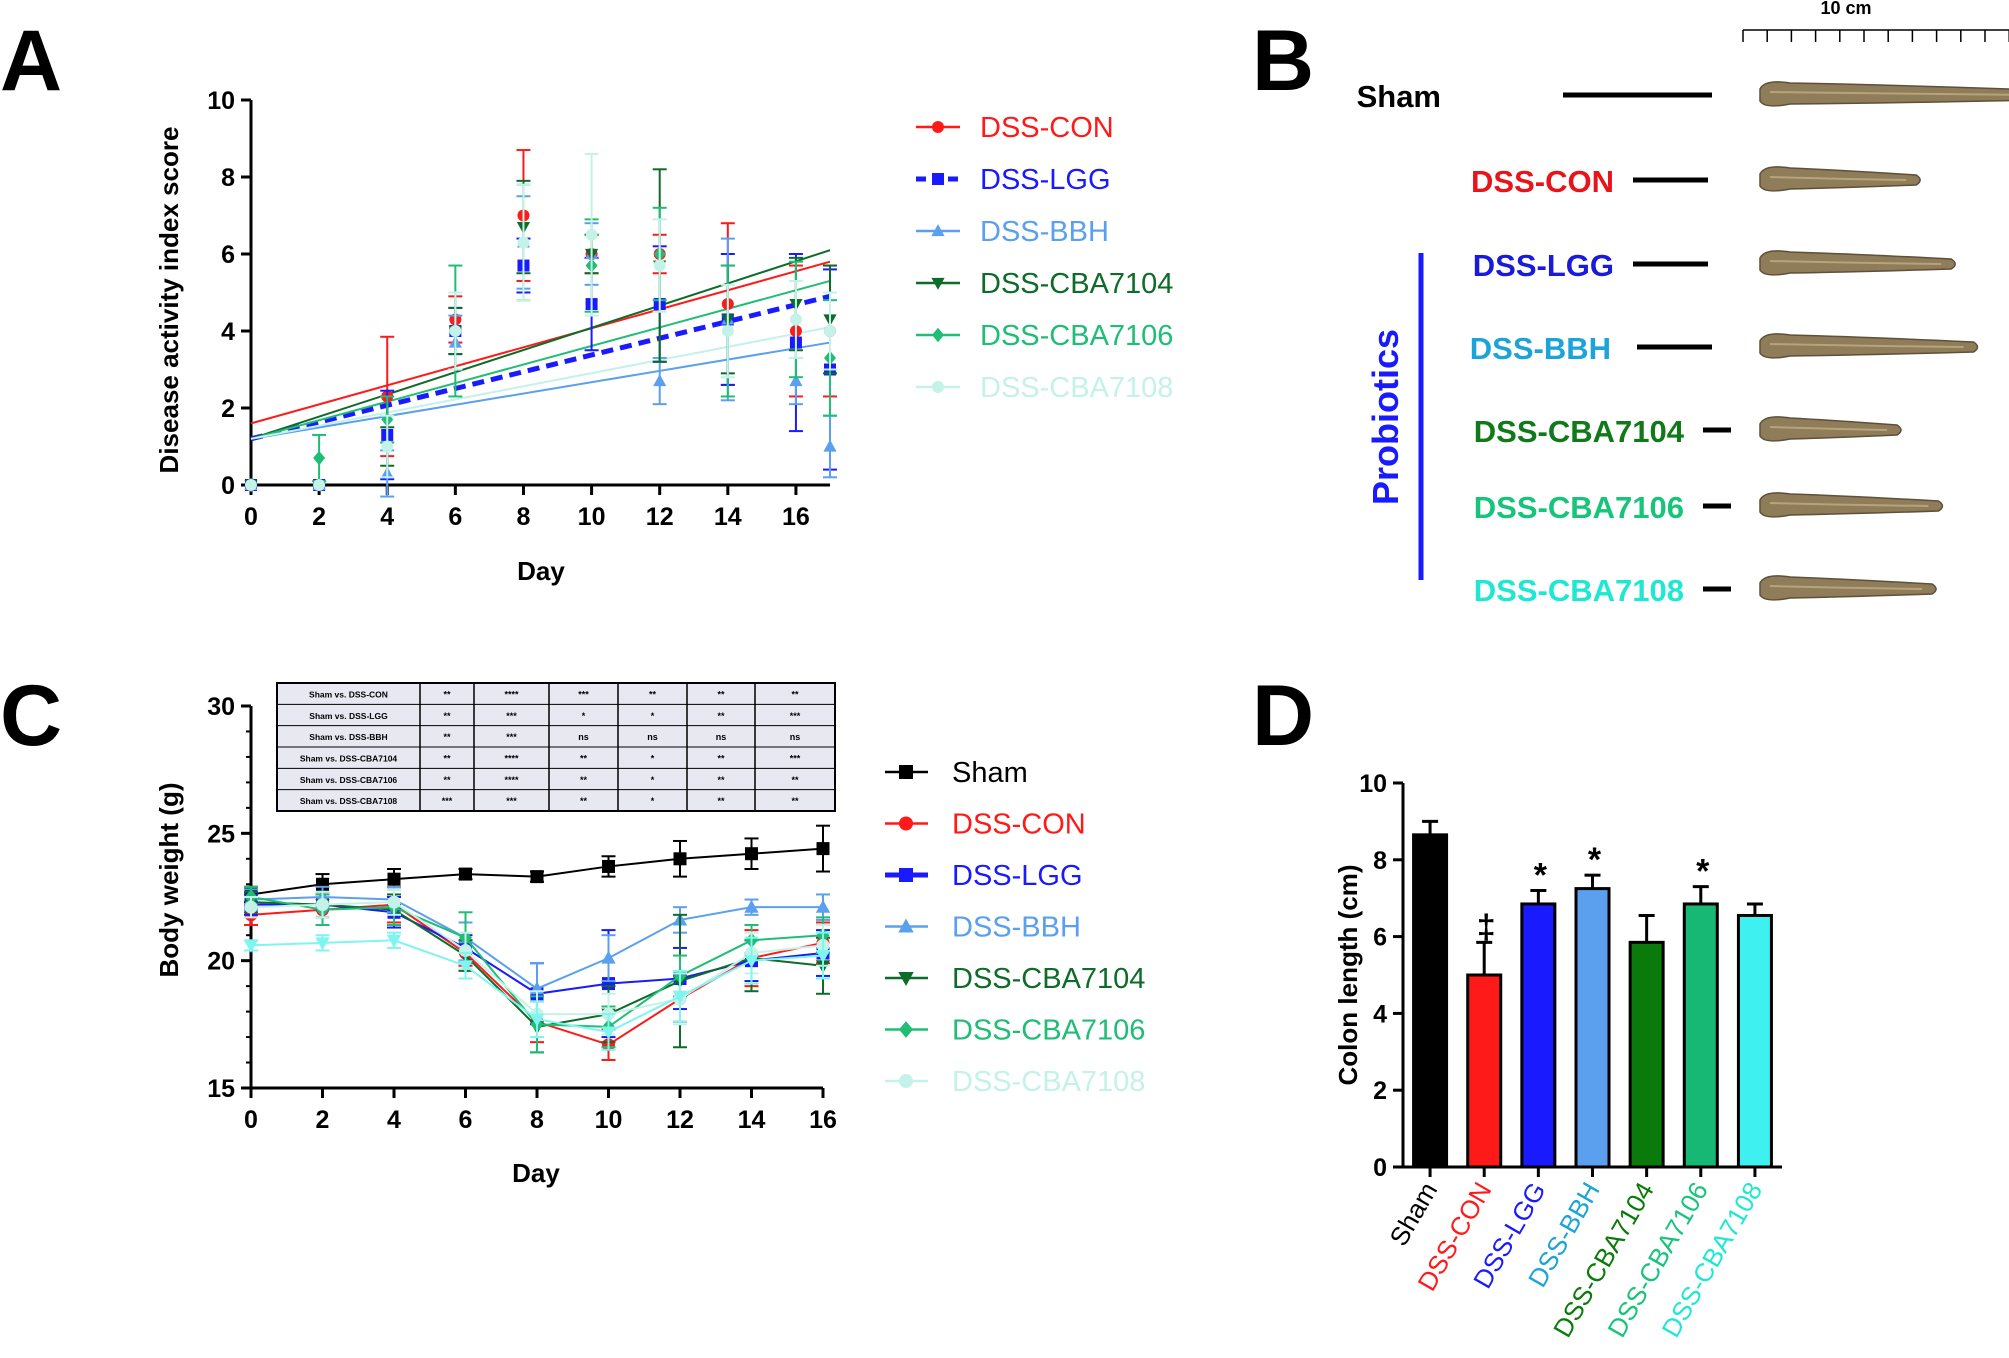 The width and height of the screenshot is (2009, 1358). What do you see at coordinates (1696, 181) in the screenshot?
I see `colon-row-dss-con: DSS-CON` at bounding box center [1696, 181].